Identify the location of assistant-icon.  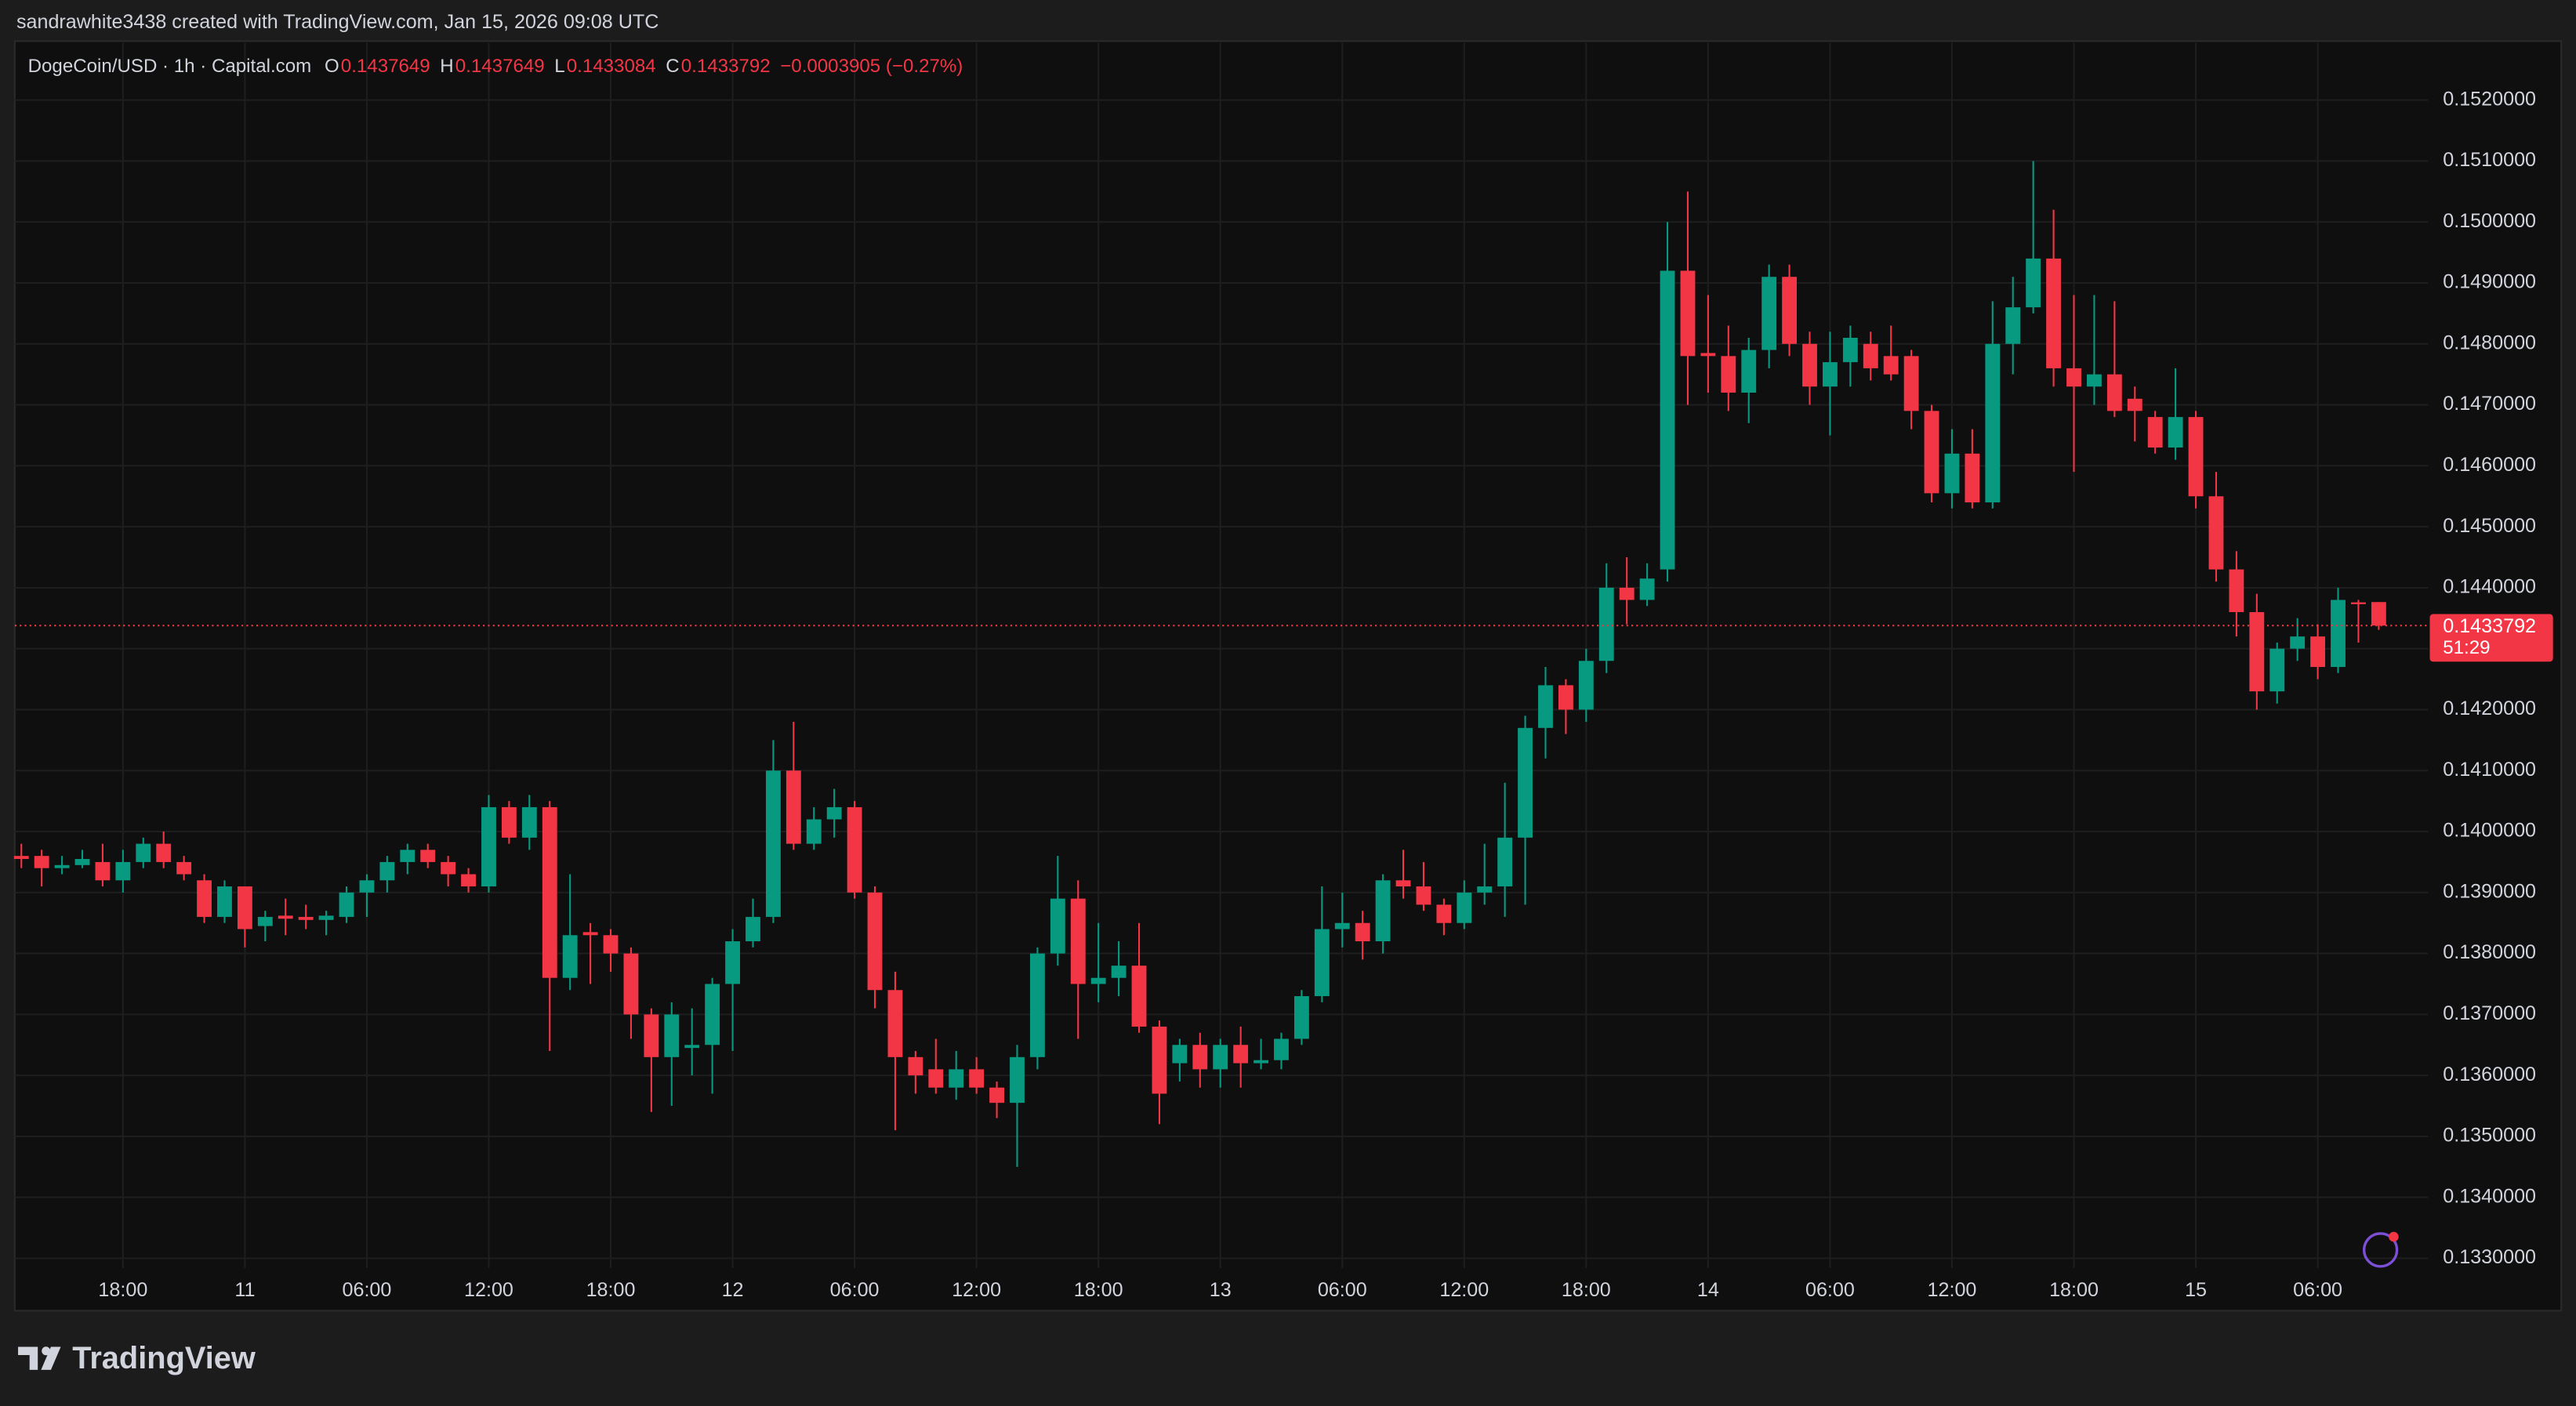
(2381, 1249).